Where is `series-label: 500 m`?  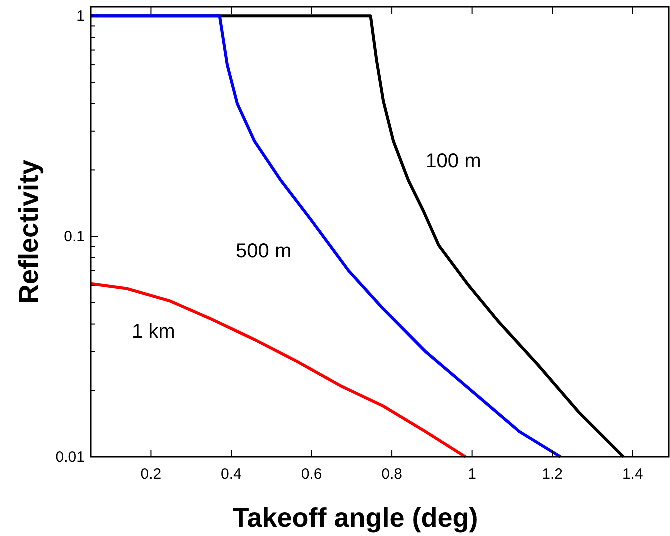
series-label: 500 m is located at coordinates (264, 251).